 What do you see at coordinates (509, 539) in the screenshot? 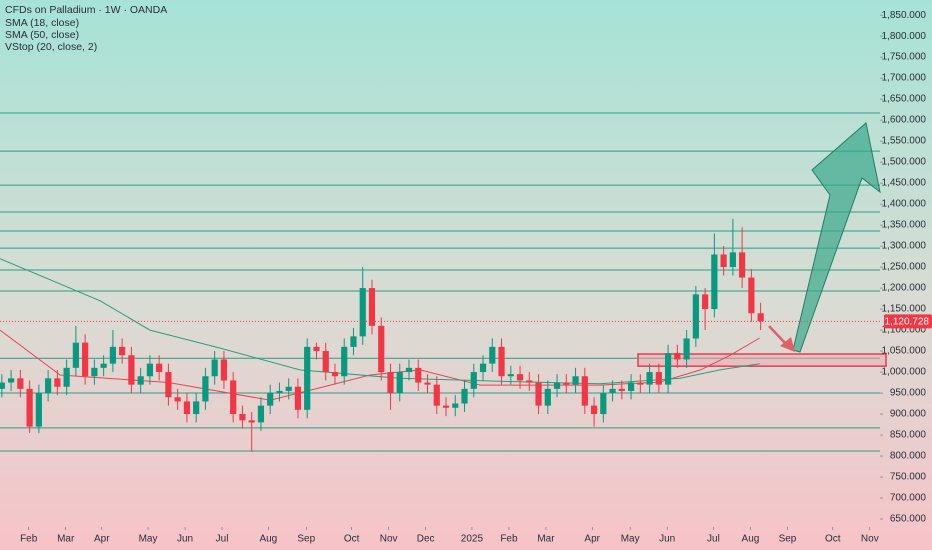
I see `x-tick-label: Feb` at bounding box center [509, 539].